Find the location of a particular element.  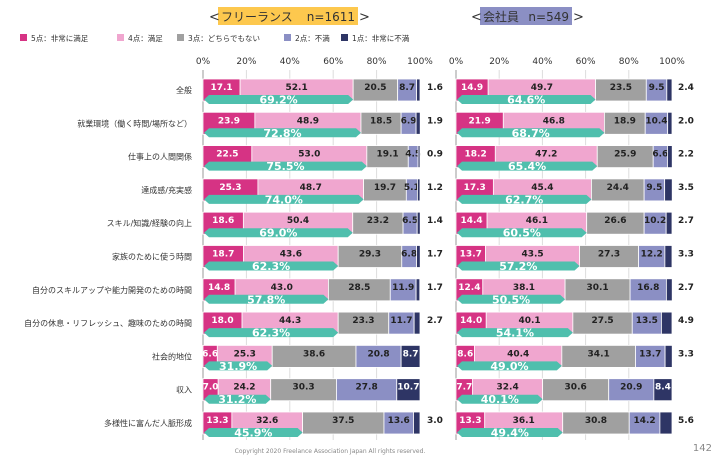

bar-value-label: 6.5 is located at coordinates (410, 221).